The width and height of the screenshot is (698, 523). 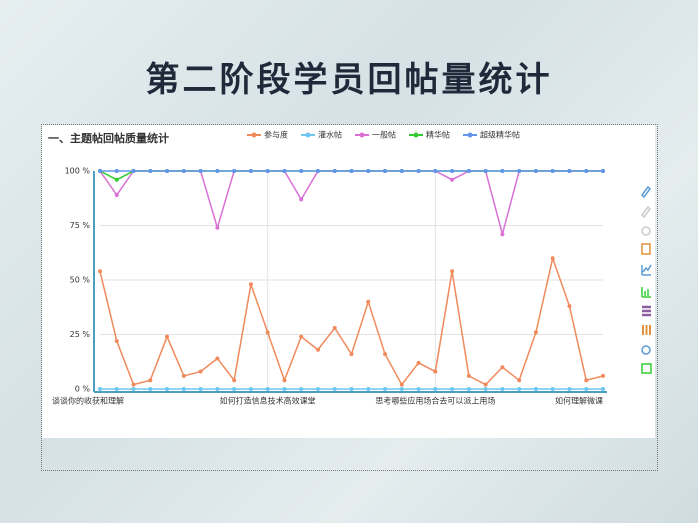 What do you see at coordinates (579, 401) in the screenshot?
I see `x-tick-label: 如何理解微课` at bounding box center [579, 401].